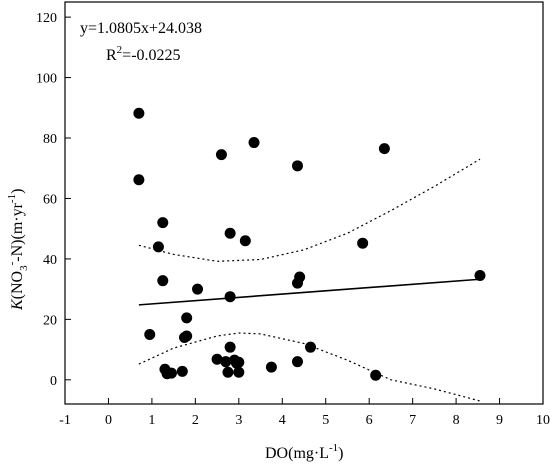  Describe the element at coordinates (499, 420) in the screenshot. I see `x-tick-label: 9` at that location.